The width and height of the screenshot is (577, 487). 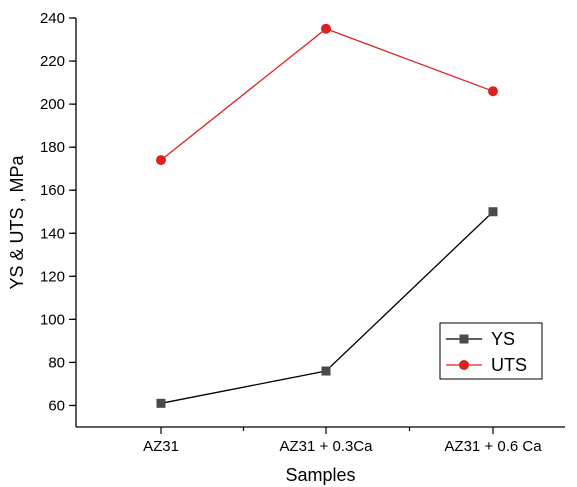 What do you see at coordinates (52, 18) in the screenshot?
I see `y-tick-label: 240` at bounding box center [52, 18].